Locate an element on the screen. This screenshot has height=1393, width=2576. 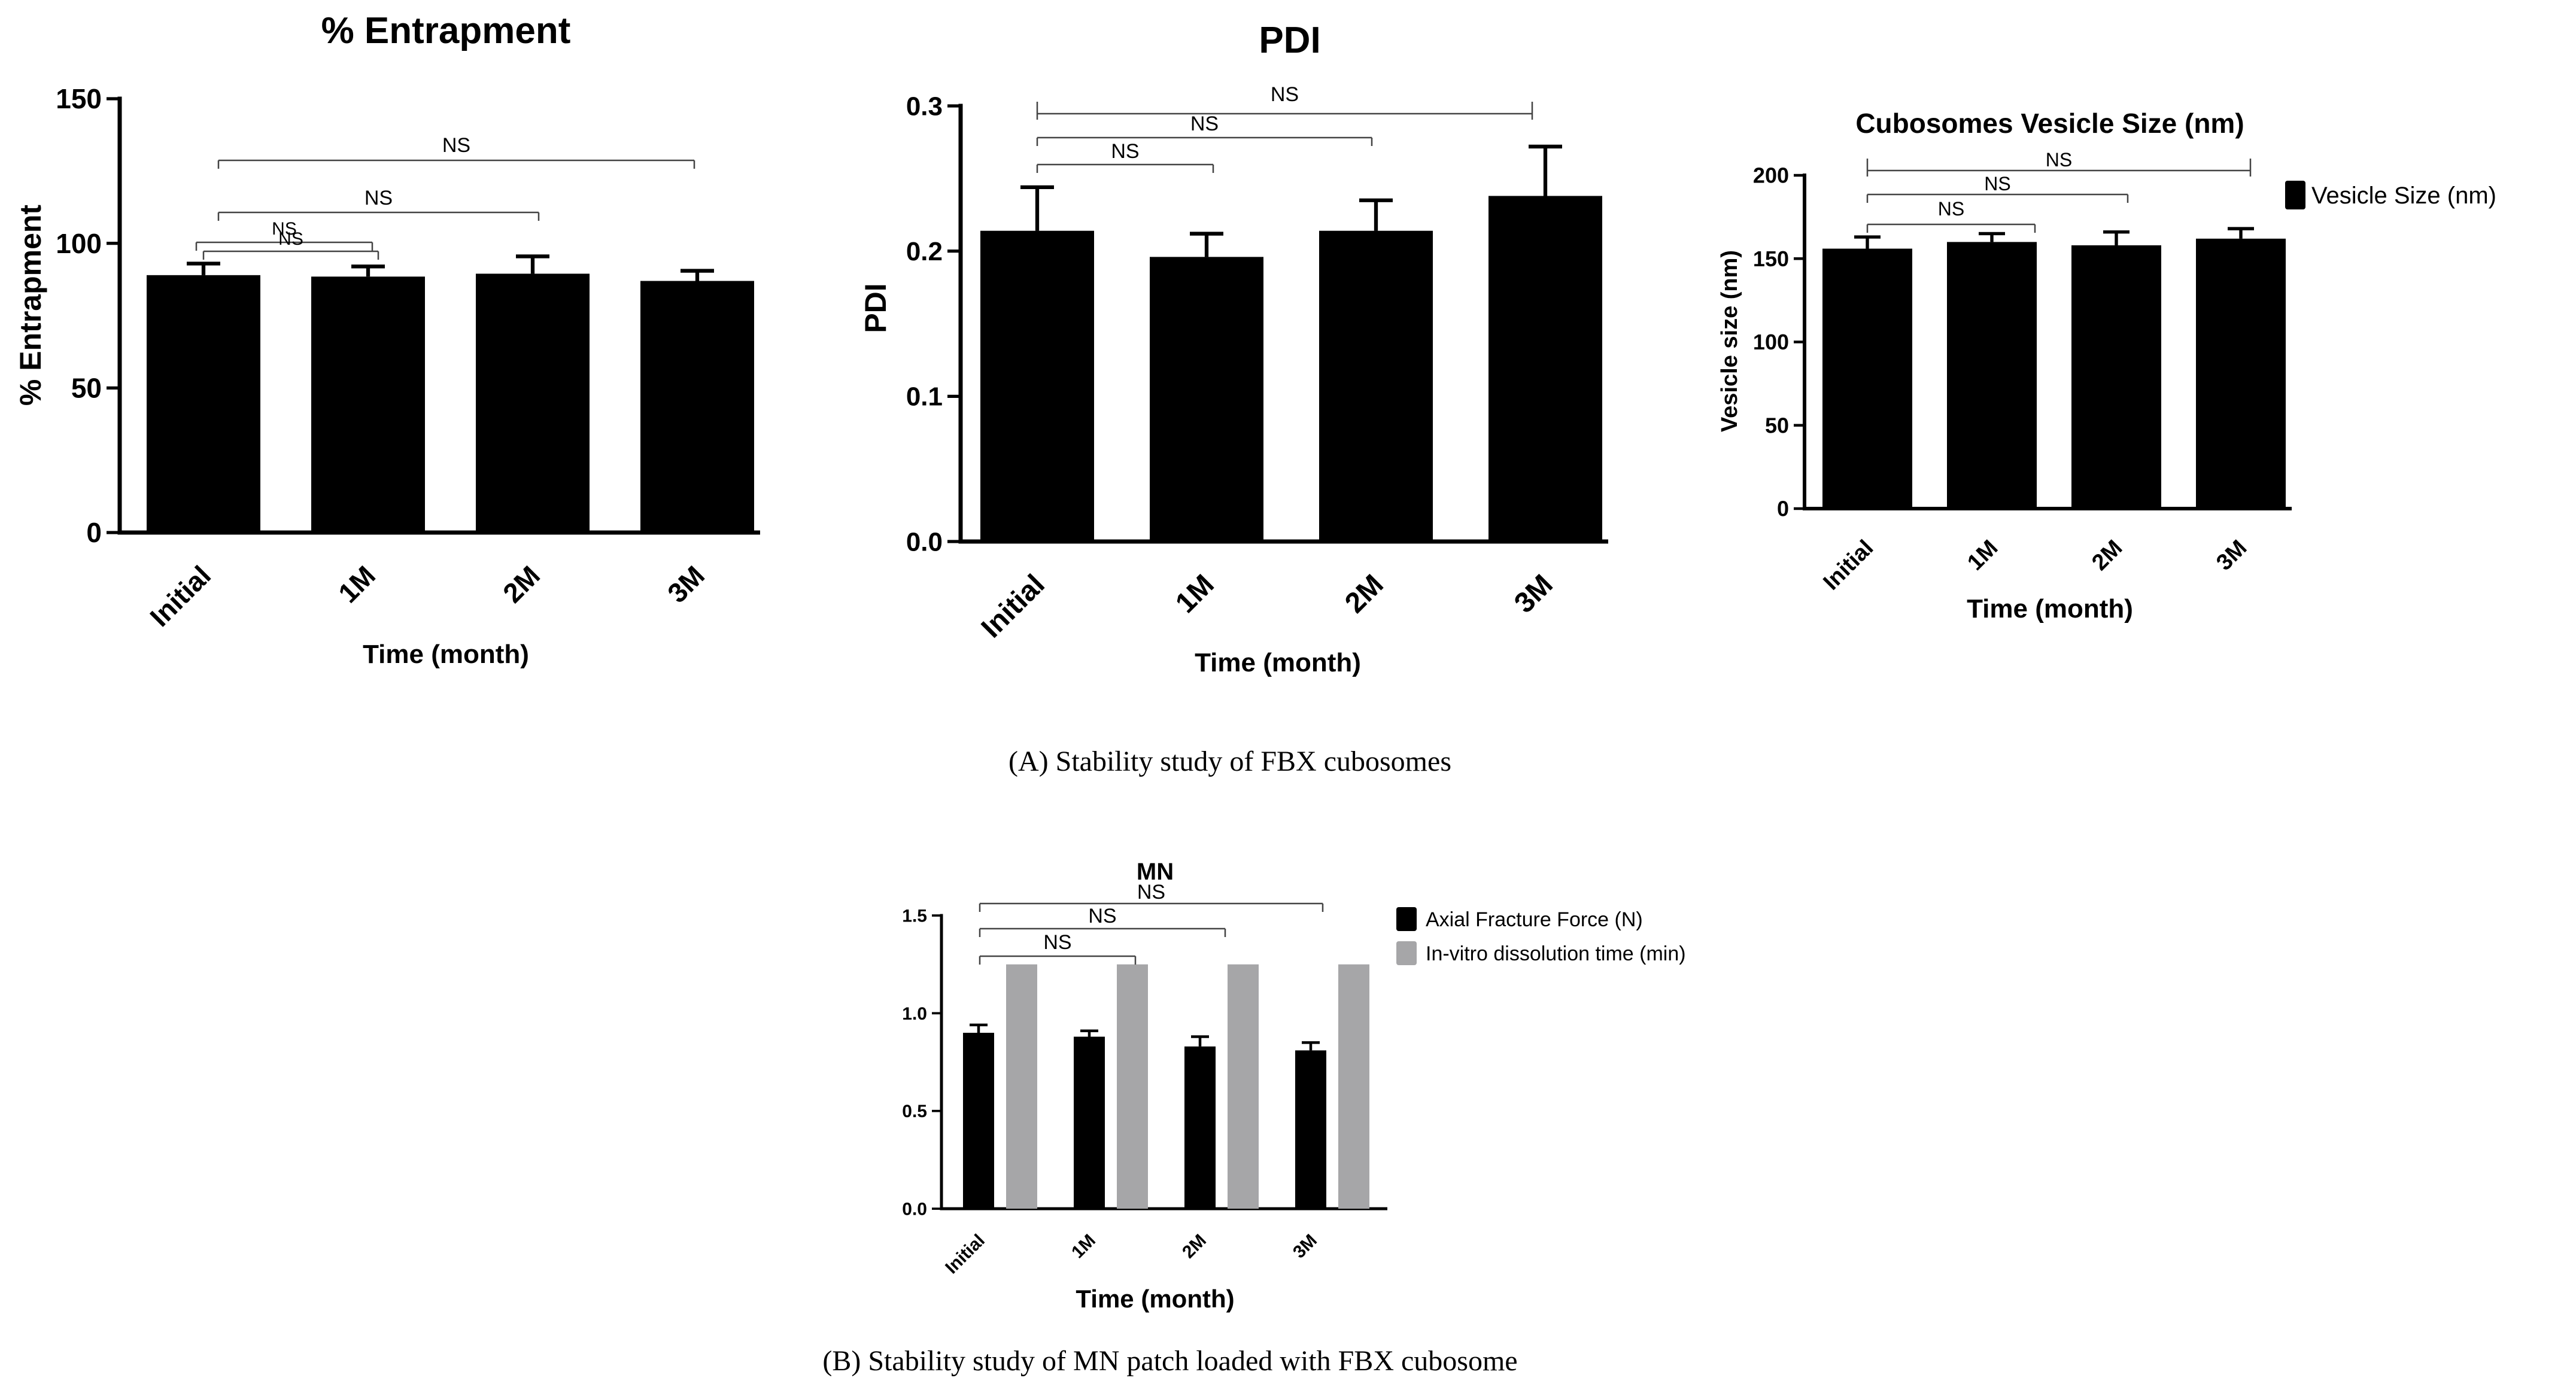
y-tick-label: 0.5 is located at coordinates (914, 1111).